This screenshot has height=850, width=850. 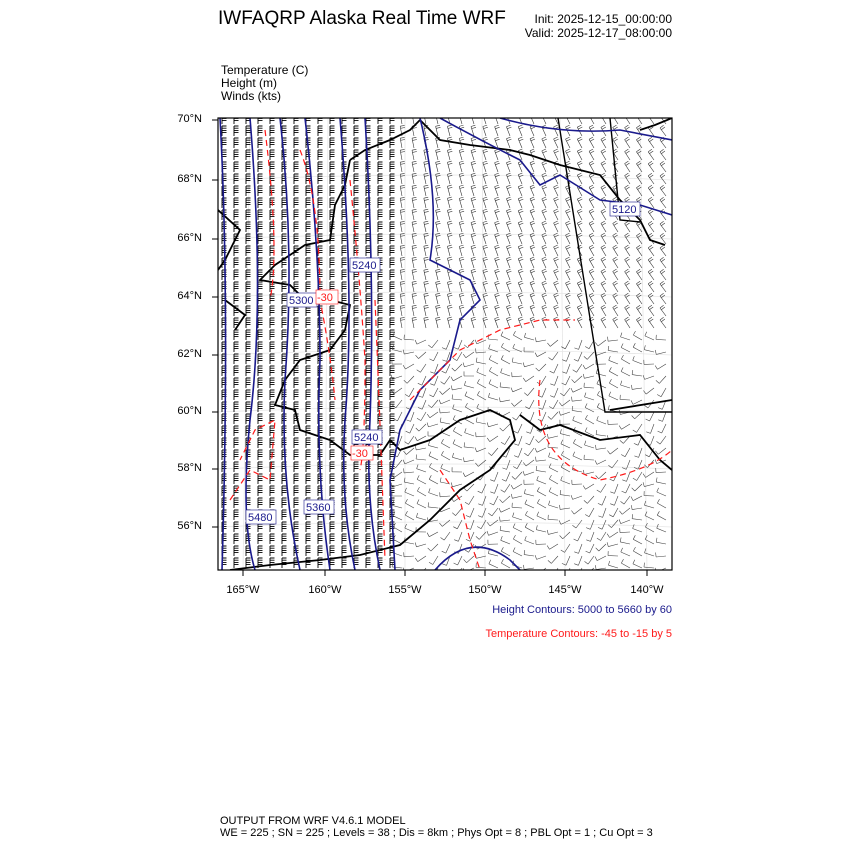 I want to click on height-contour-legend: Height Contours: 5000 to 5660 by 60, so click(x=582, y=610).